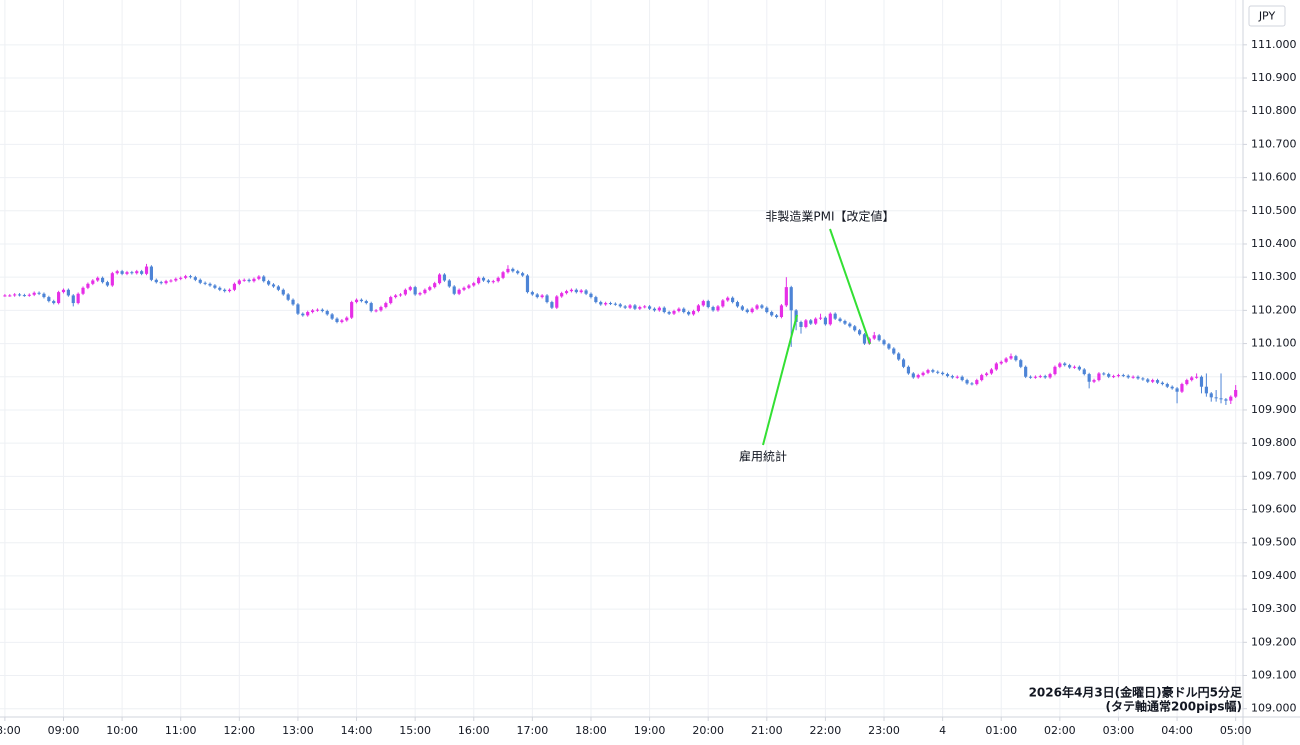  What do you see at coordinates (708, 730) in the screenshot?
I see `x-tick-label: 20:00` at bounding box center [708, 730].